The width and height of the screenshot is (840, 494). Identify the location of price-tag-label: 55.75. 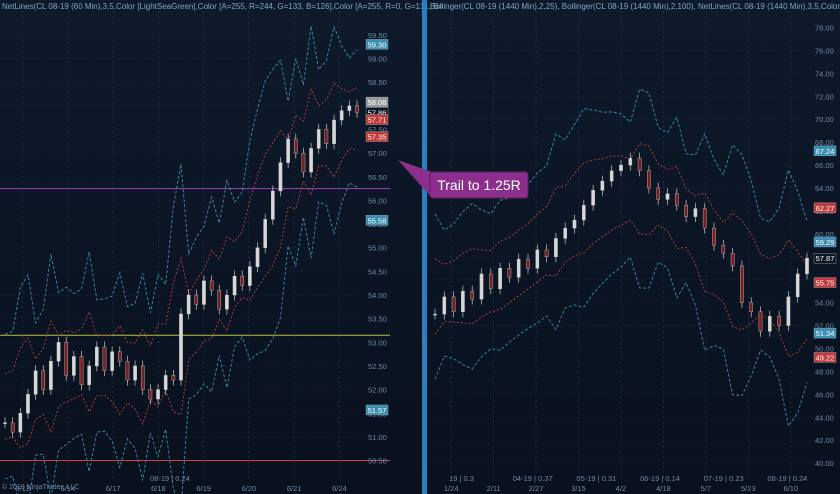
(825, 283).